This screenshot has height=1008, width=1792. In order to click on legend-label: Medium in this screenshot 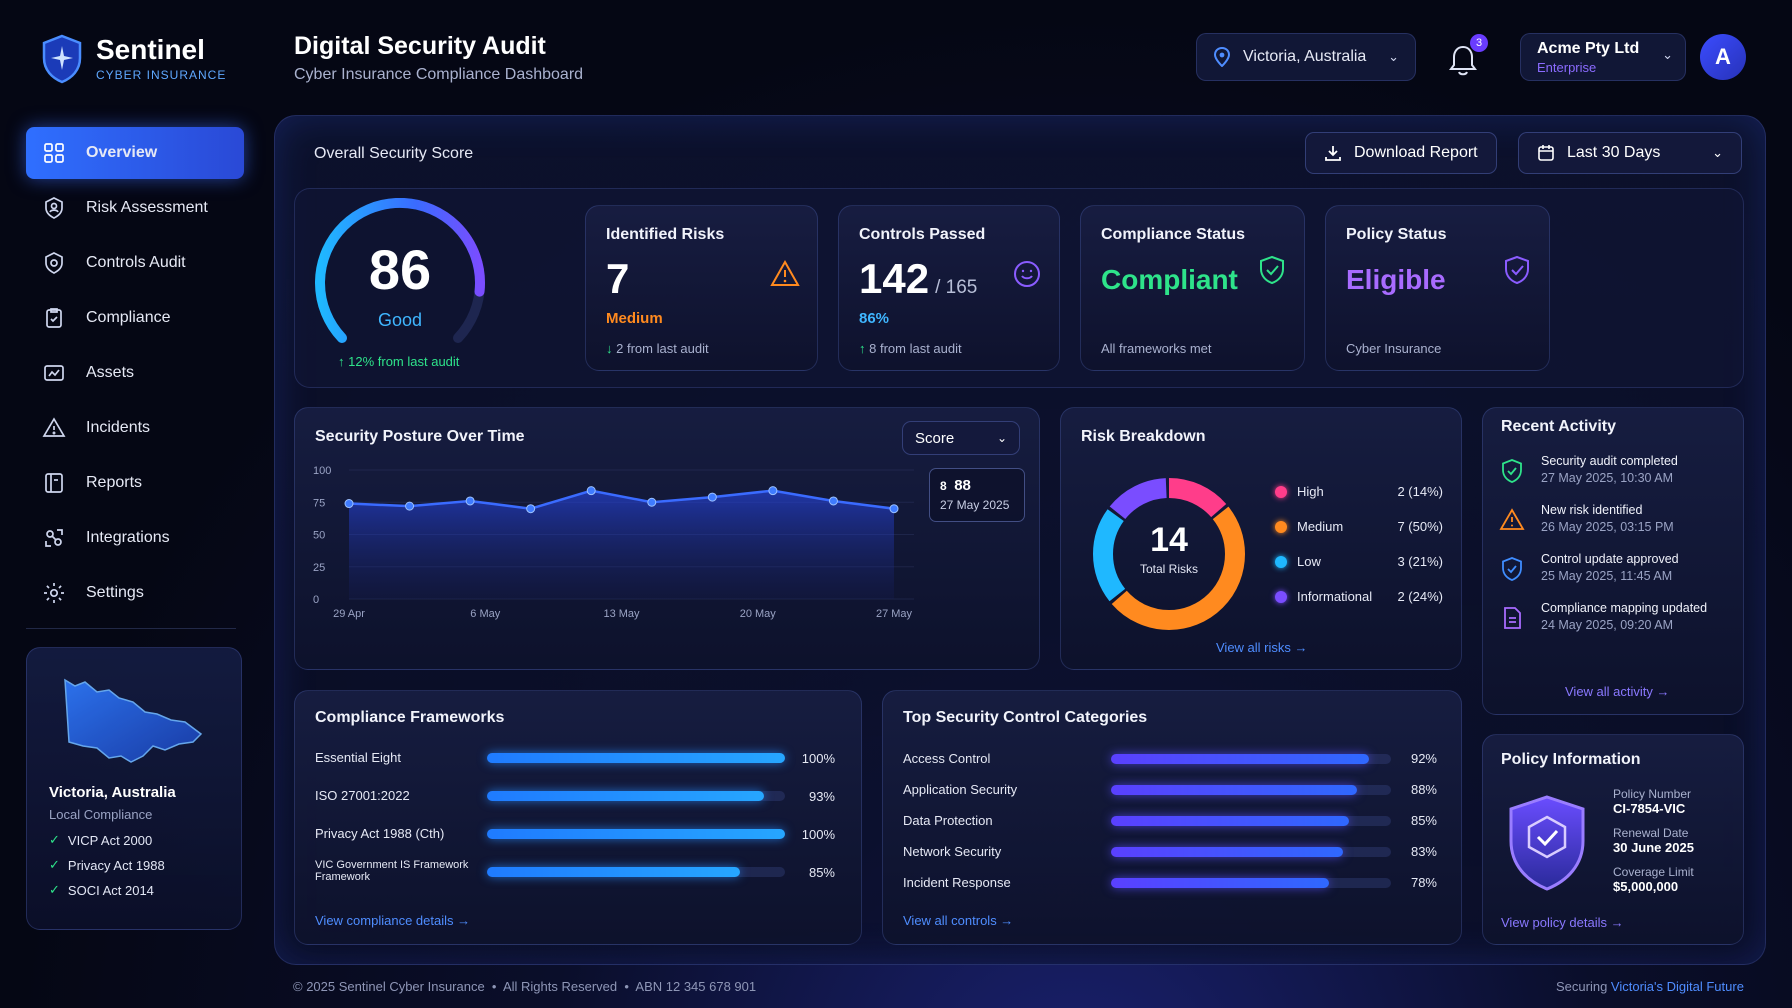, I will do `click(1320, 526)`.